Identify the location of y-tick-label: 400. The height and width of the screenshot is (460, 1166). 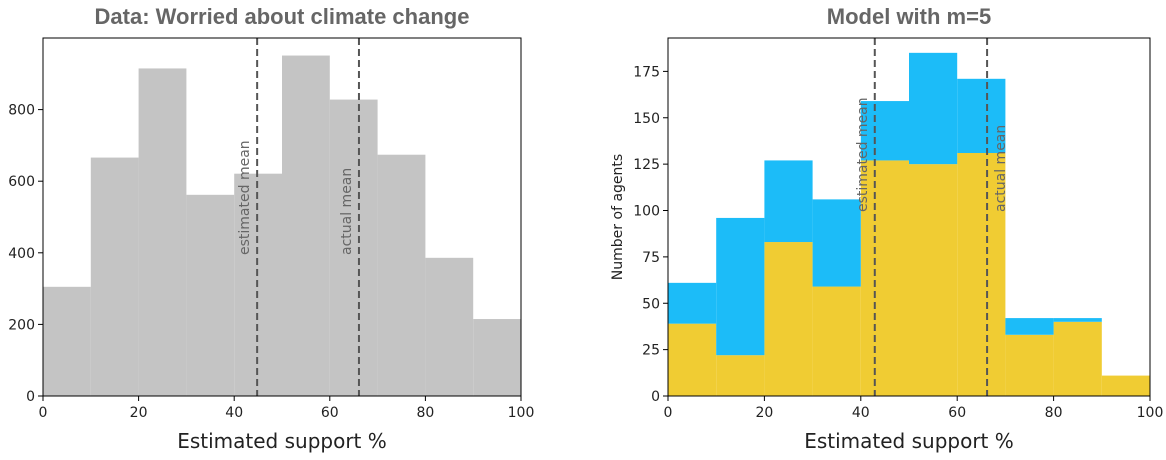
(21, 254).